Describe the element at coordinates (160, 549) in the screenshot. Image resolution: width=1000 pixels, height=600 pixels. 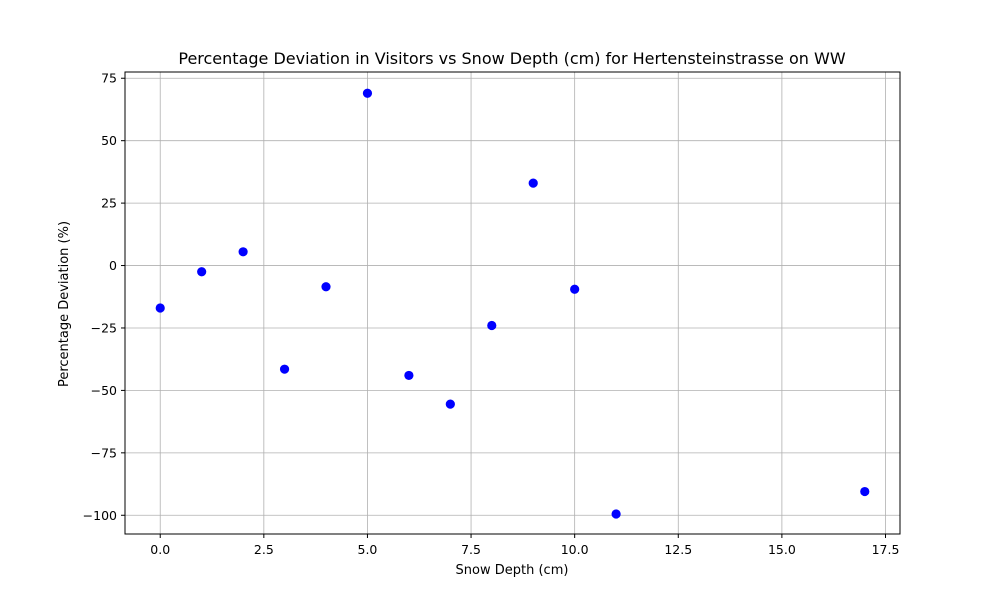
I see `x-tick-label: 0.0` at that location.